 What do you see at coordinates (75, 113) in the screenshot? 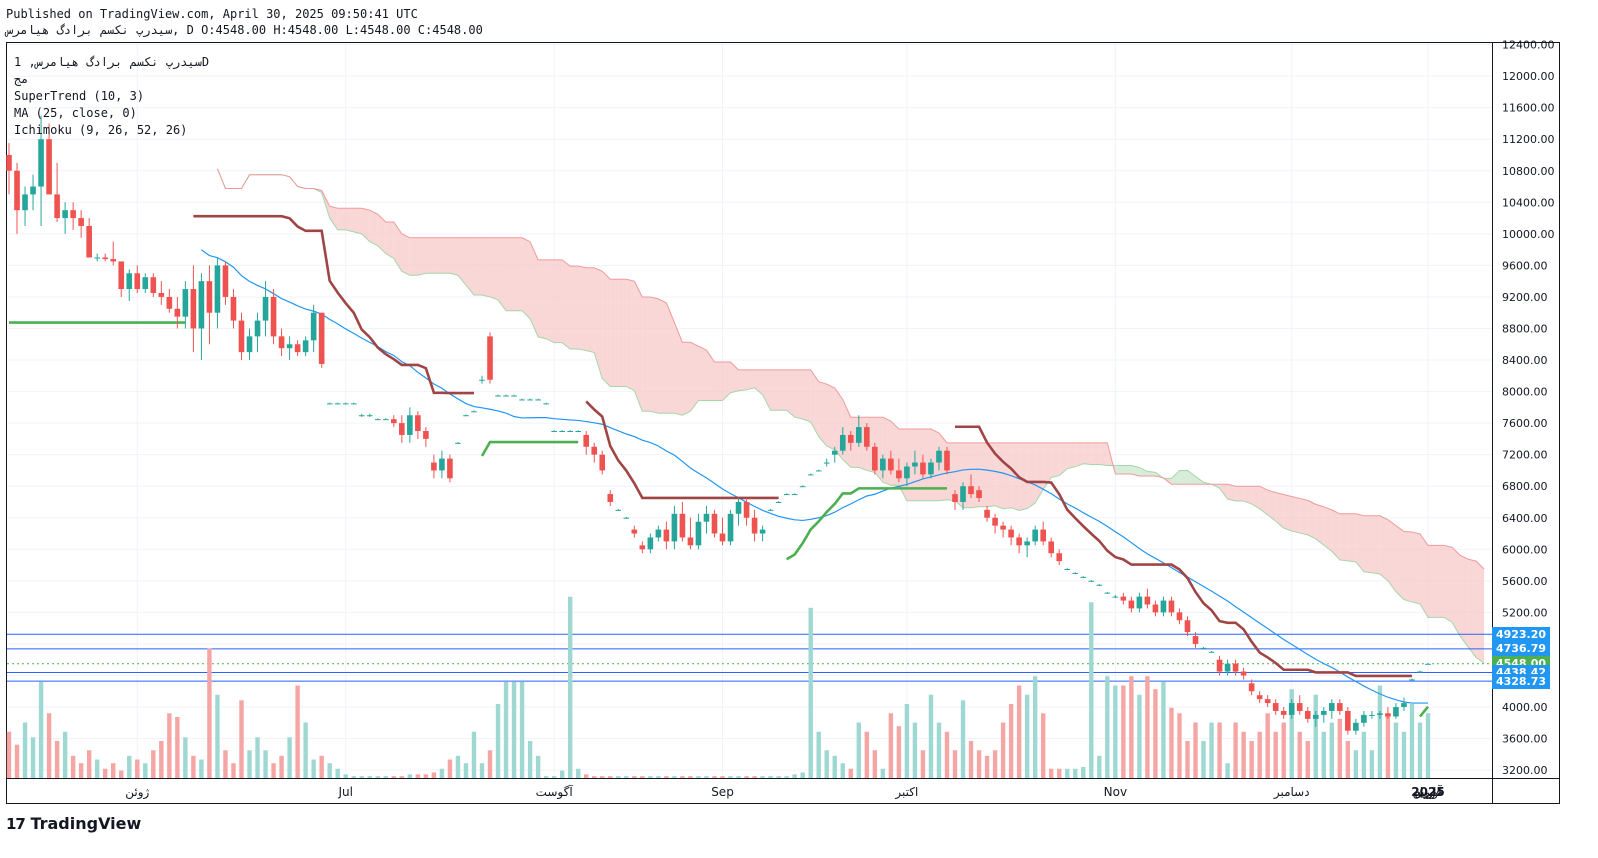
I see `legend-indicator-ma: MA (25, close, 0)` at bounding box center [75, 113].